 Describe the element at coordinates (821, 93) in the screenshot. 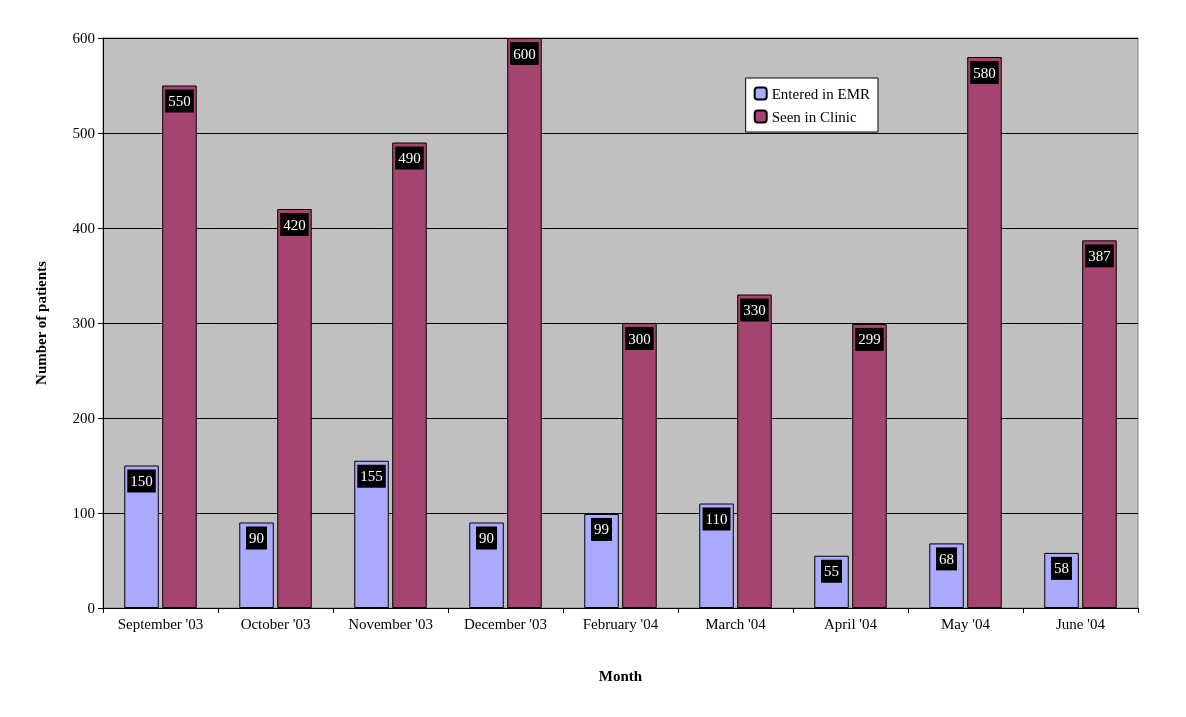

I see `legend-label: Entered in EMR` at that location.